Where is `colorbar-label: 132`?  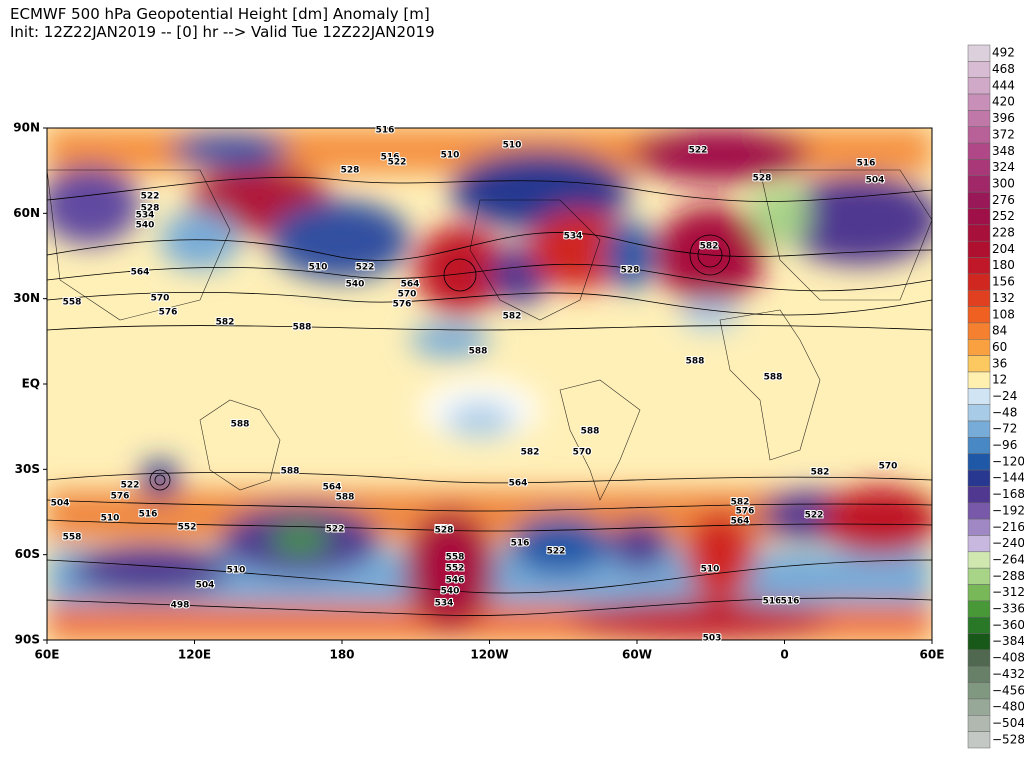
colorbar-label: 132 is located at coordinates (1003, 298).